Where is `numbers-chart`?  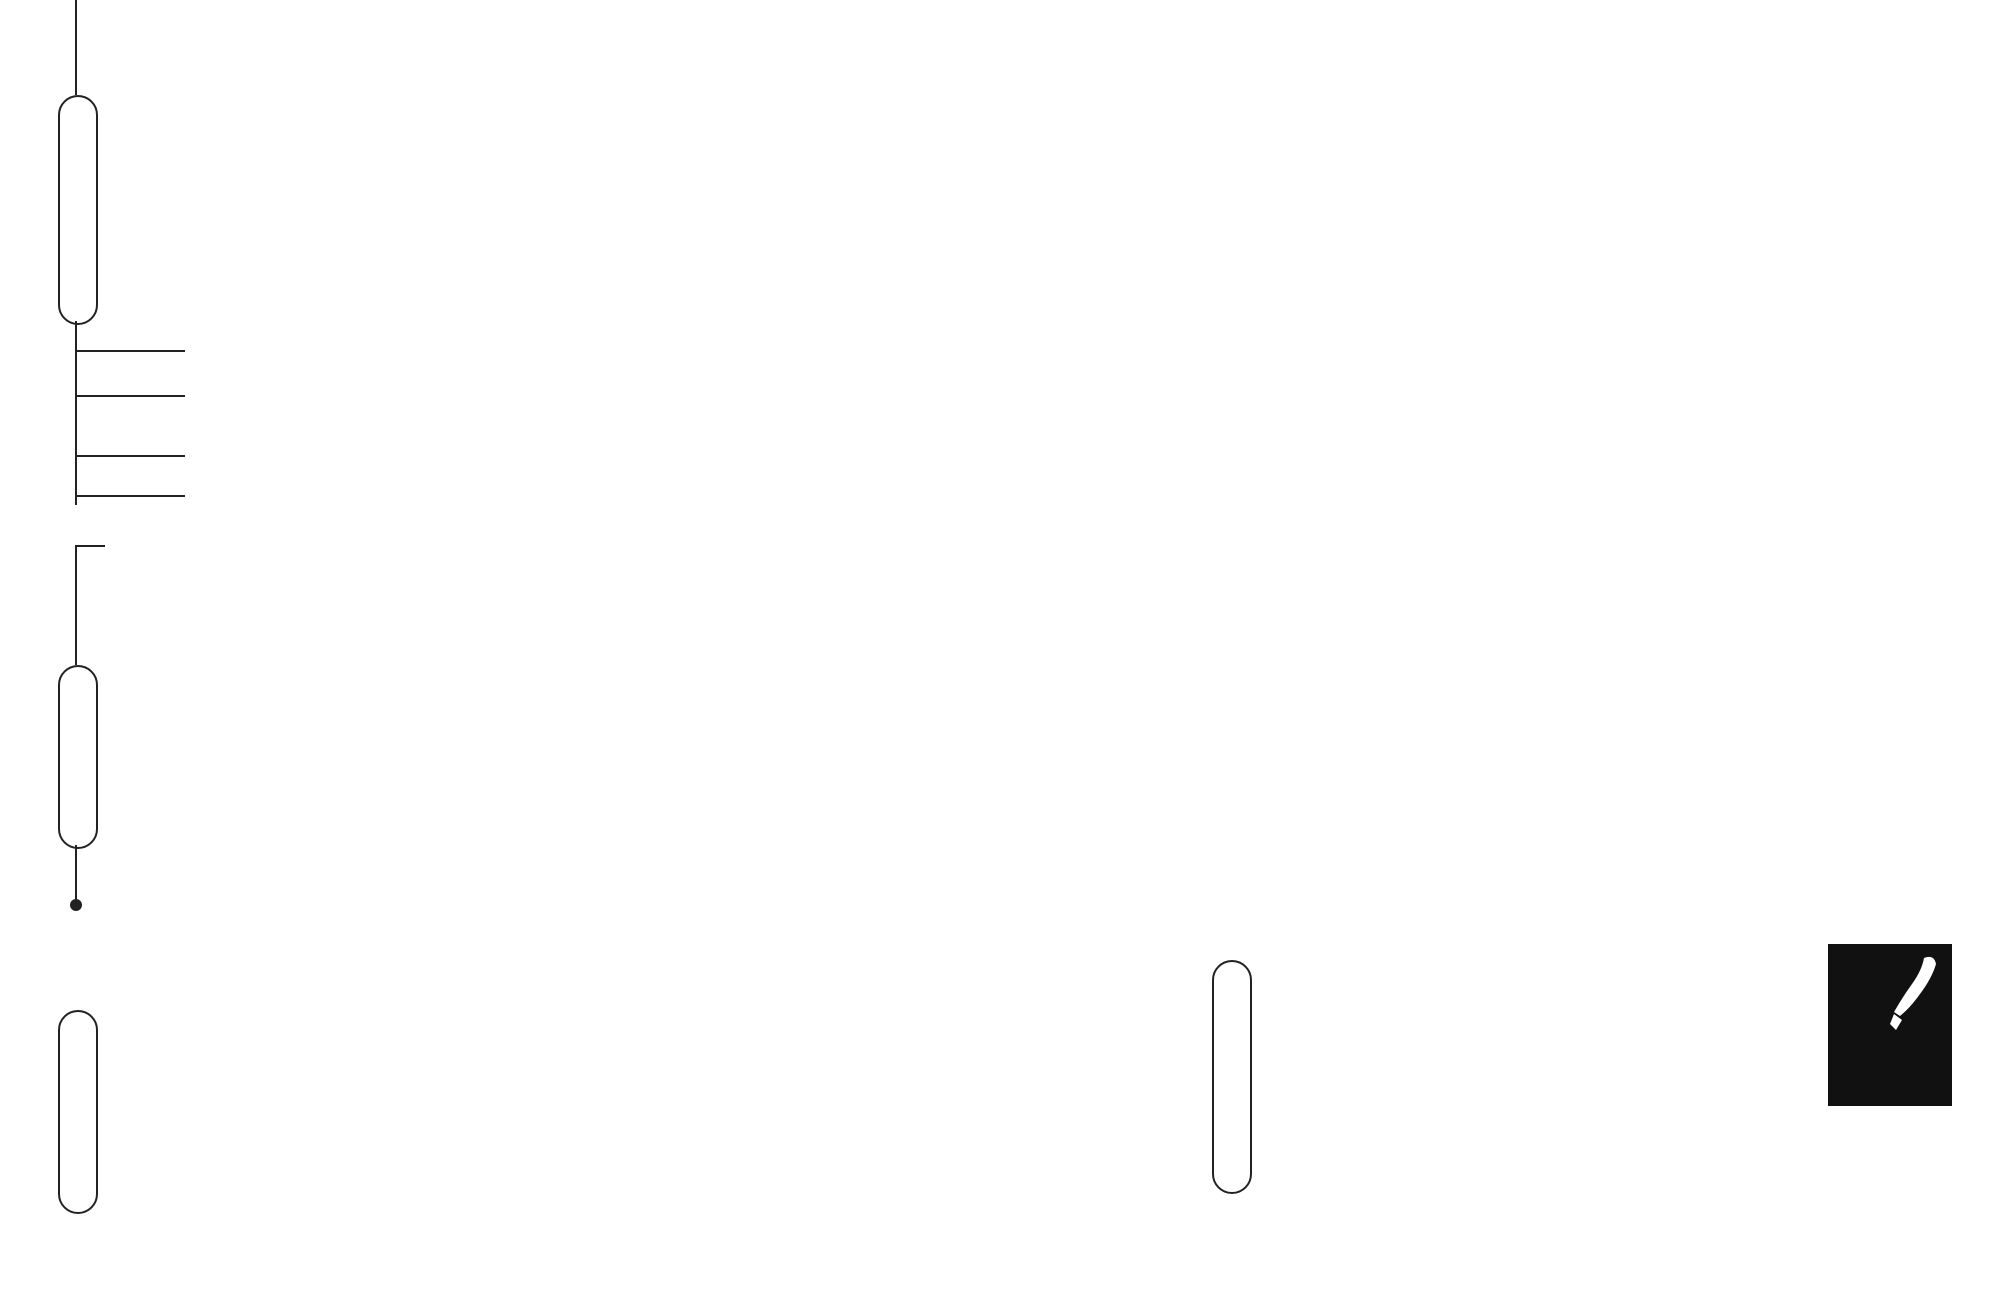 numbers-chart is located at coordinates (1500, 1109).